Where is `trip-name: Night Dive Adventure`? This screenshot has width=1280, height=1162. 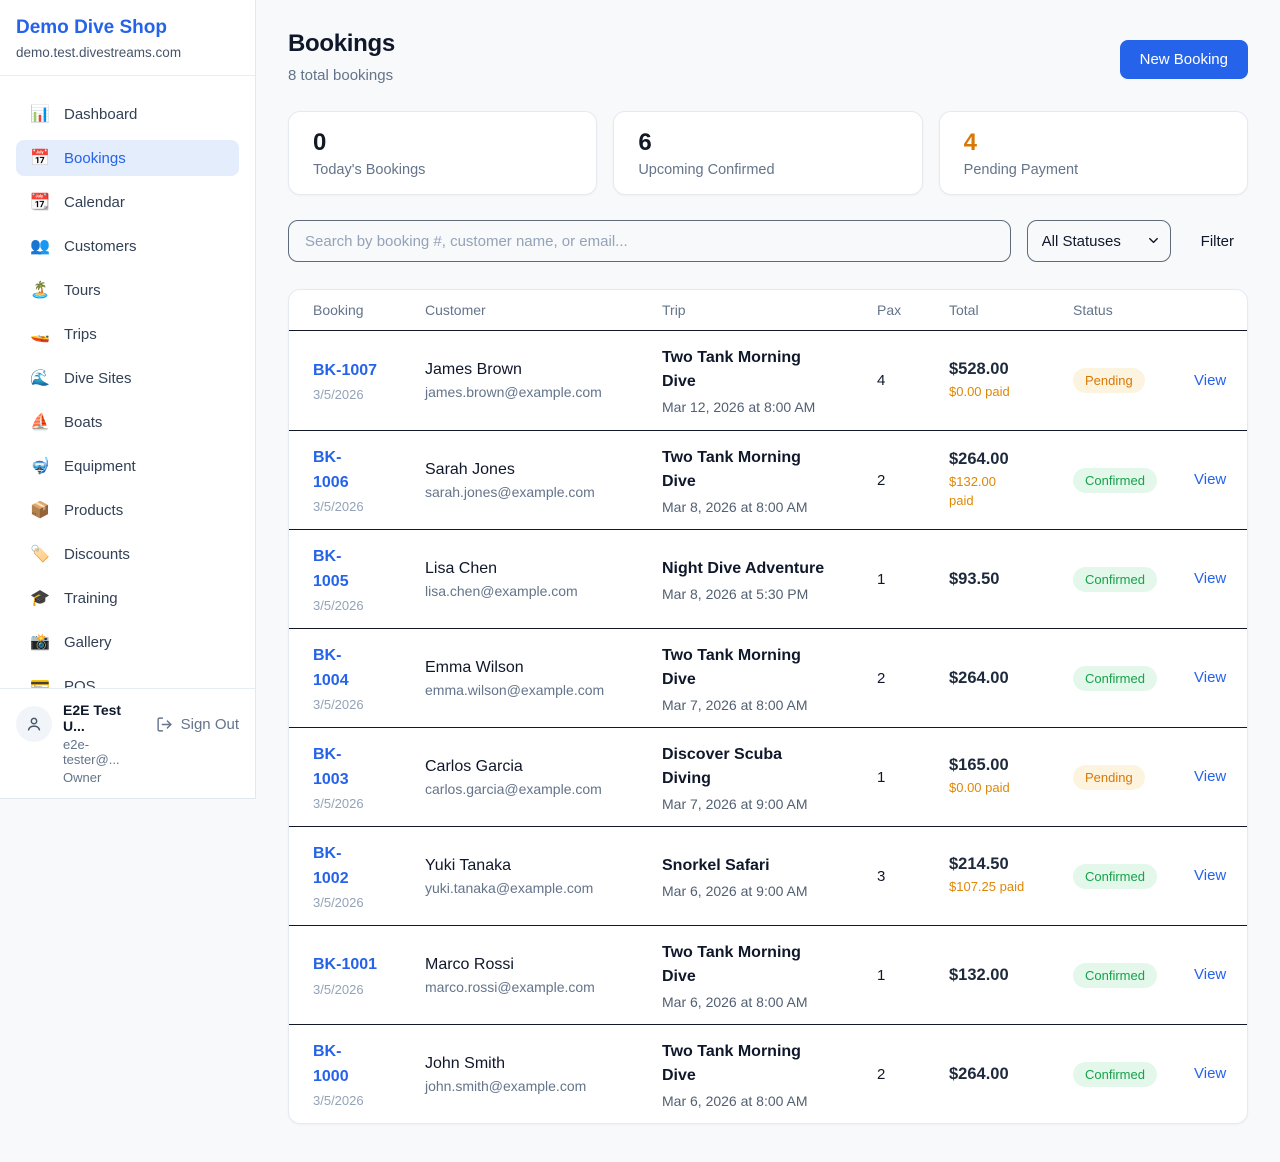 trip-name: Night Dive Adventure is located at coordinates (743, 568).